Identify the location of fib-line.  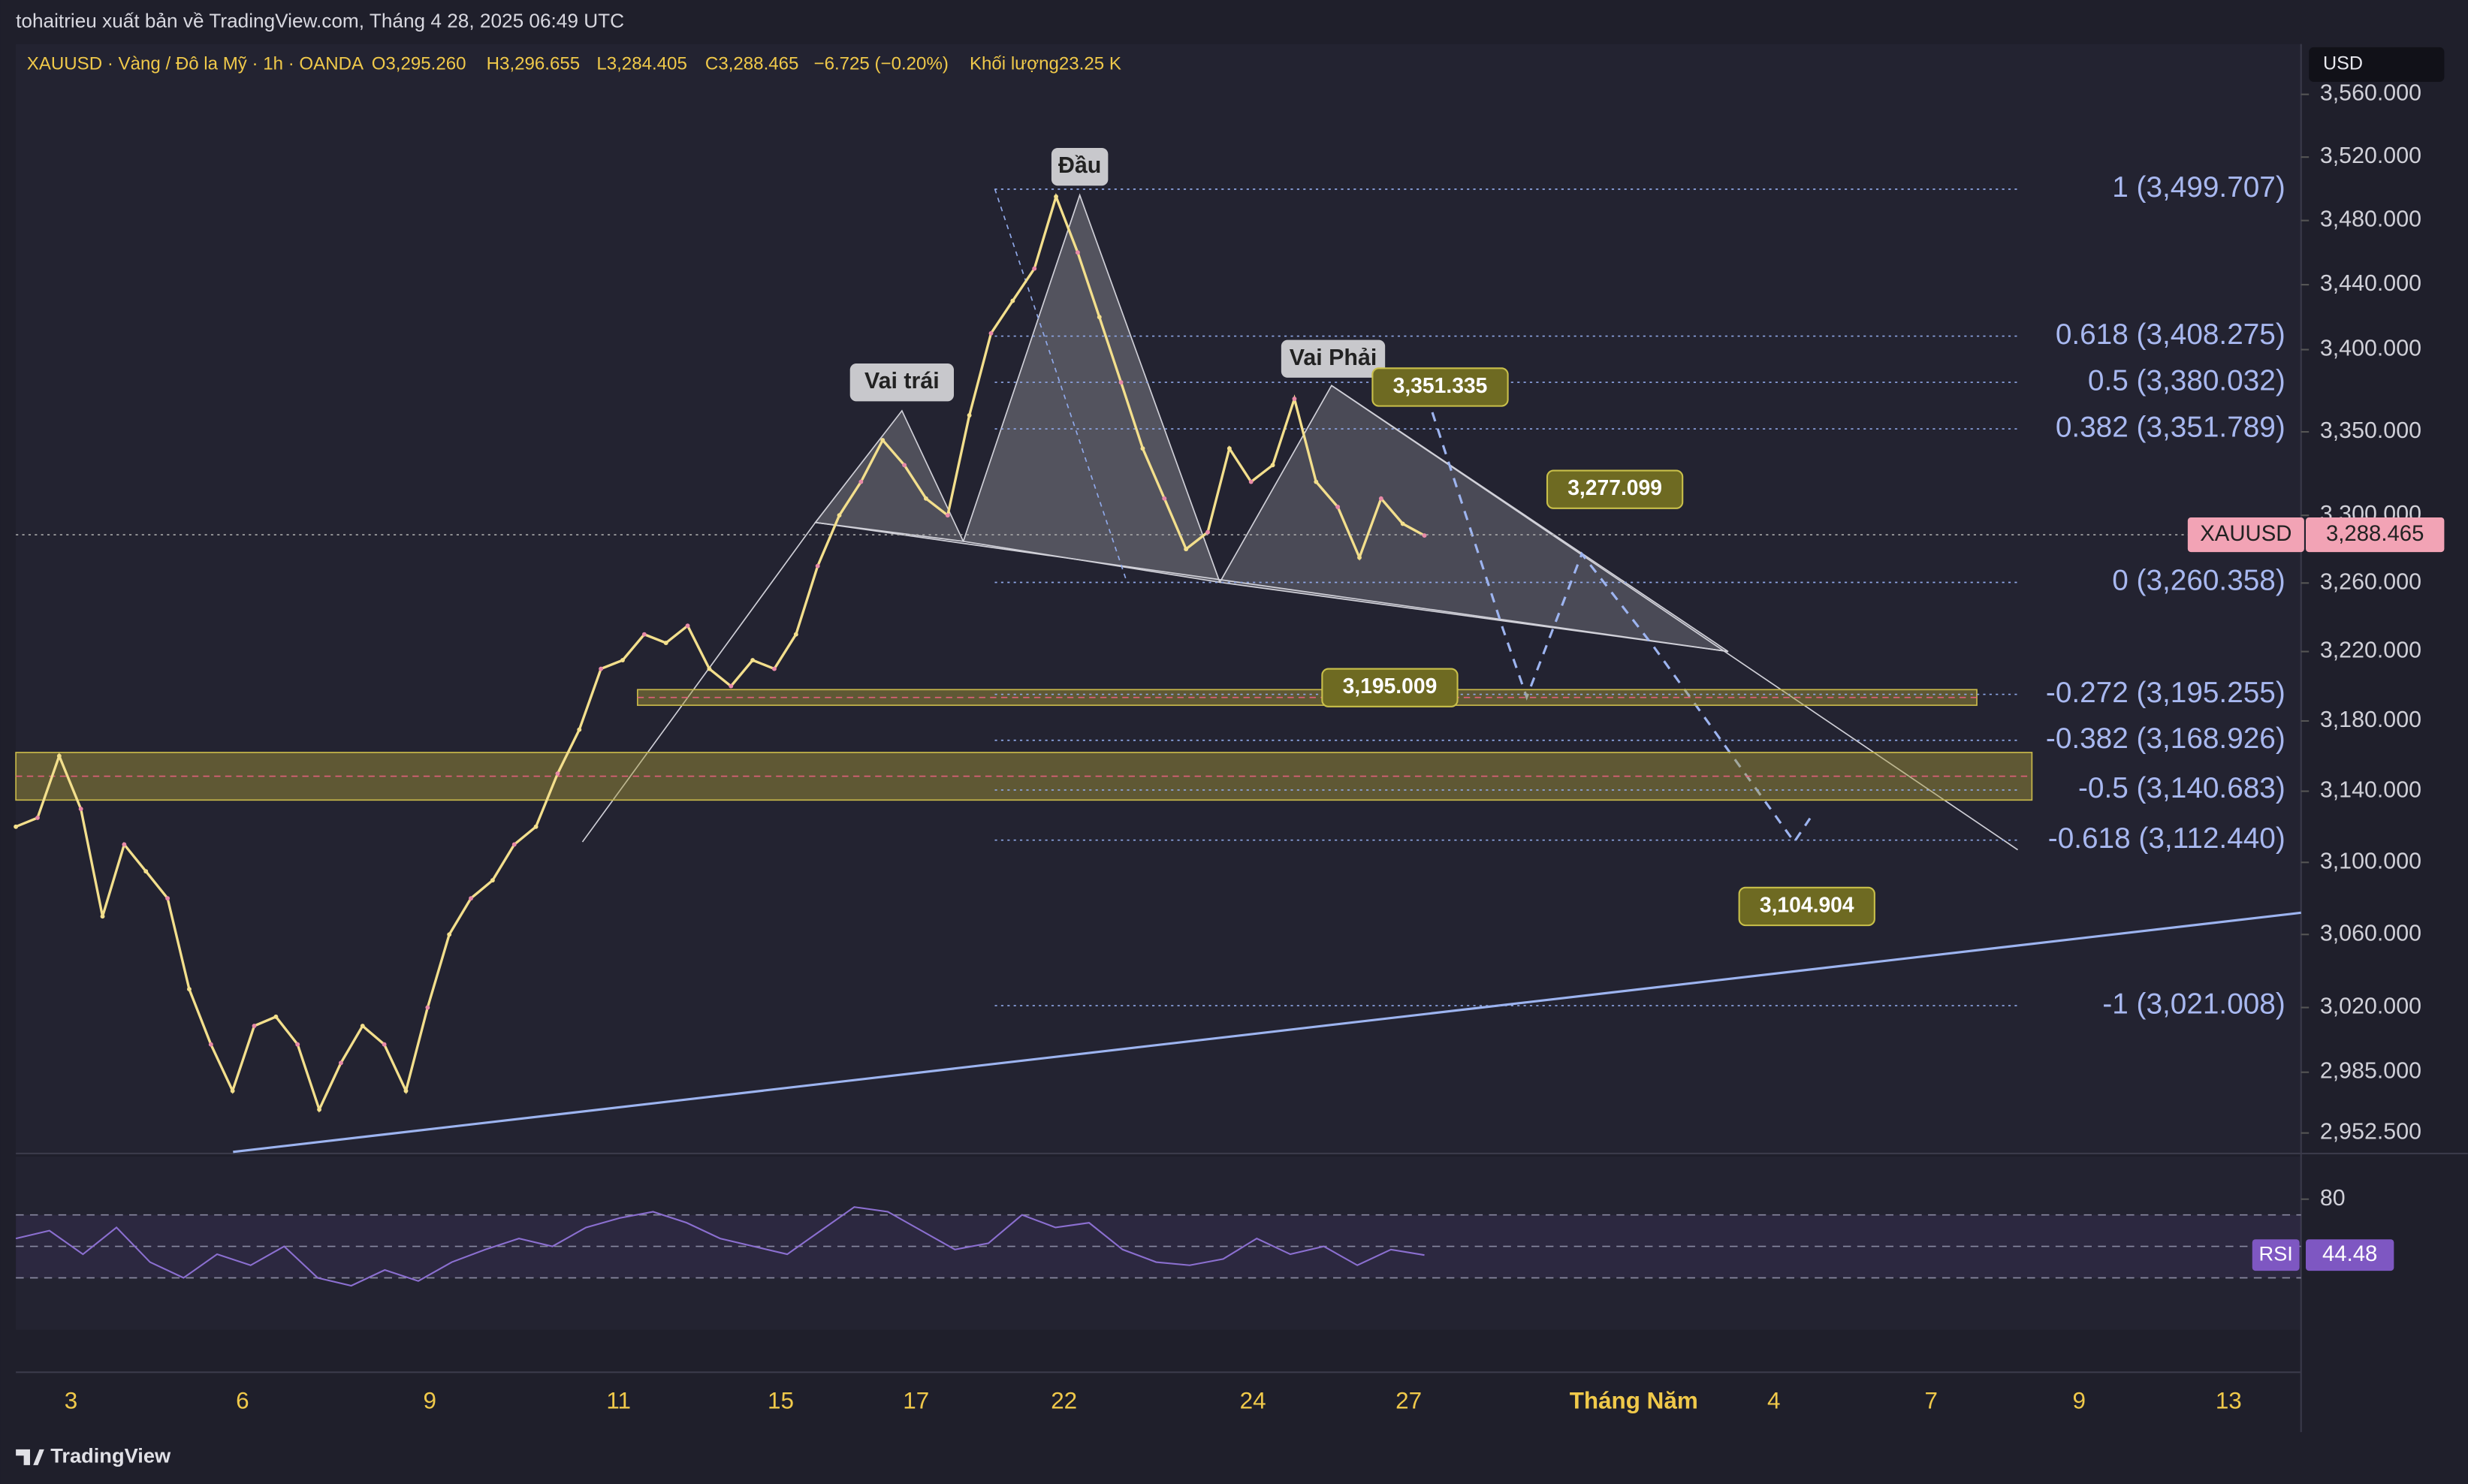
(1061, 386).